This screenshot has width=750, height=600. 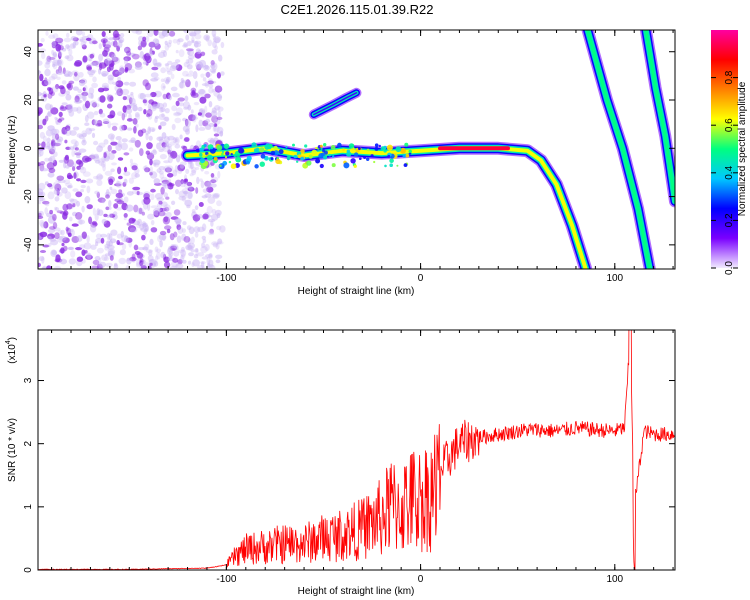 I want to click on colorbar-tick-label: 0.4, so click(x=729, y=172).